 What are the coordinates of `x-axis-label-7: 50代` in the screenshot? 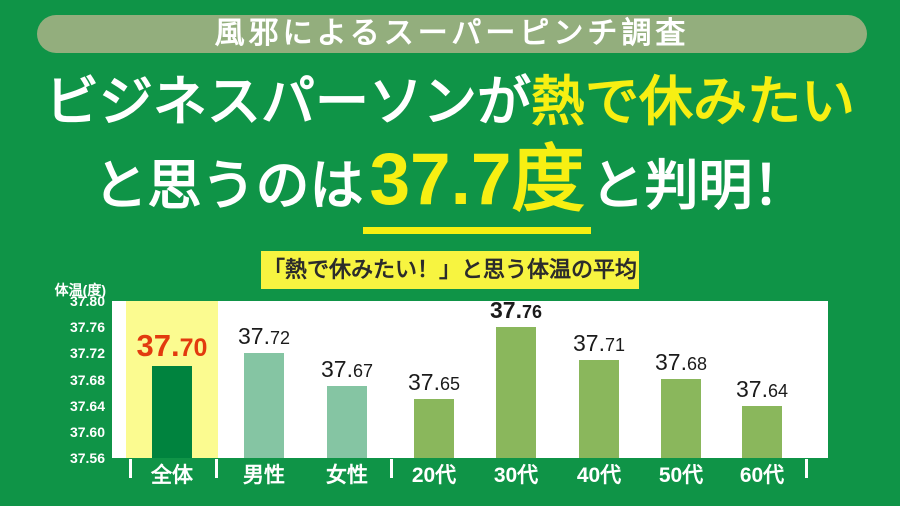 It's located at (681, 475).